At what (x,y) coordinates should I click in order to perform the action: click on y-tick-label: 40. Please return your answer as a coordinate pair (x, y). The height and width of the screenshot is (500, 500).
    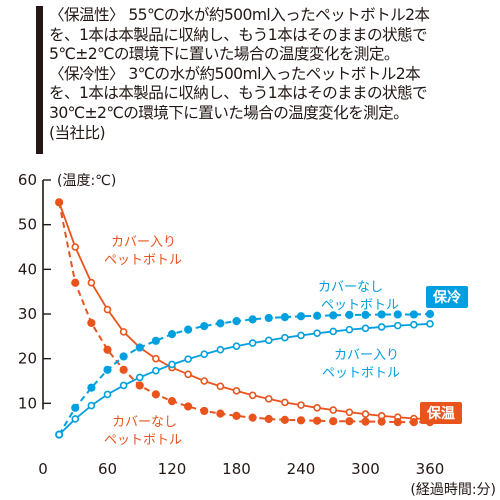
    Looking at the image, I should click on (27, 269).